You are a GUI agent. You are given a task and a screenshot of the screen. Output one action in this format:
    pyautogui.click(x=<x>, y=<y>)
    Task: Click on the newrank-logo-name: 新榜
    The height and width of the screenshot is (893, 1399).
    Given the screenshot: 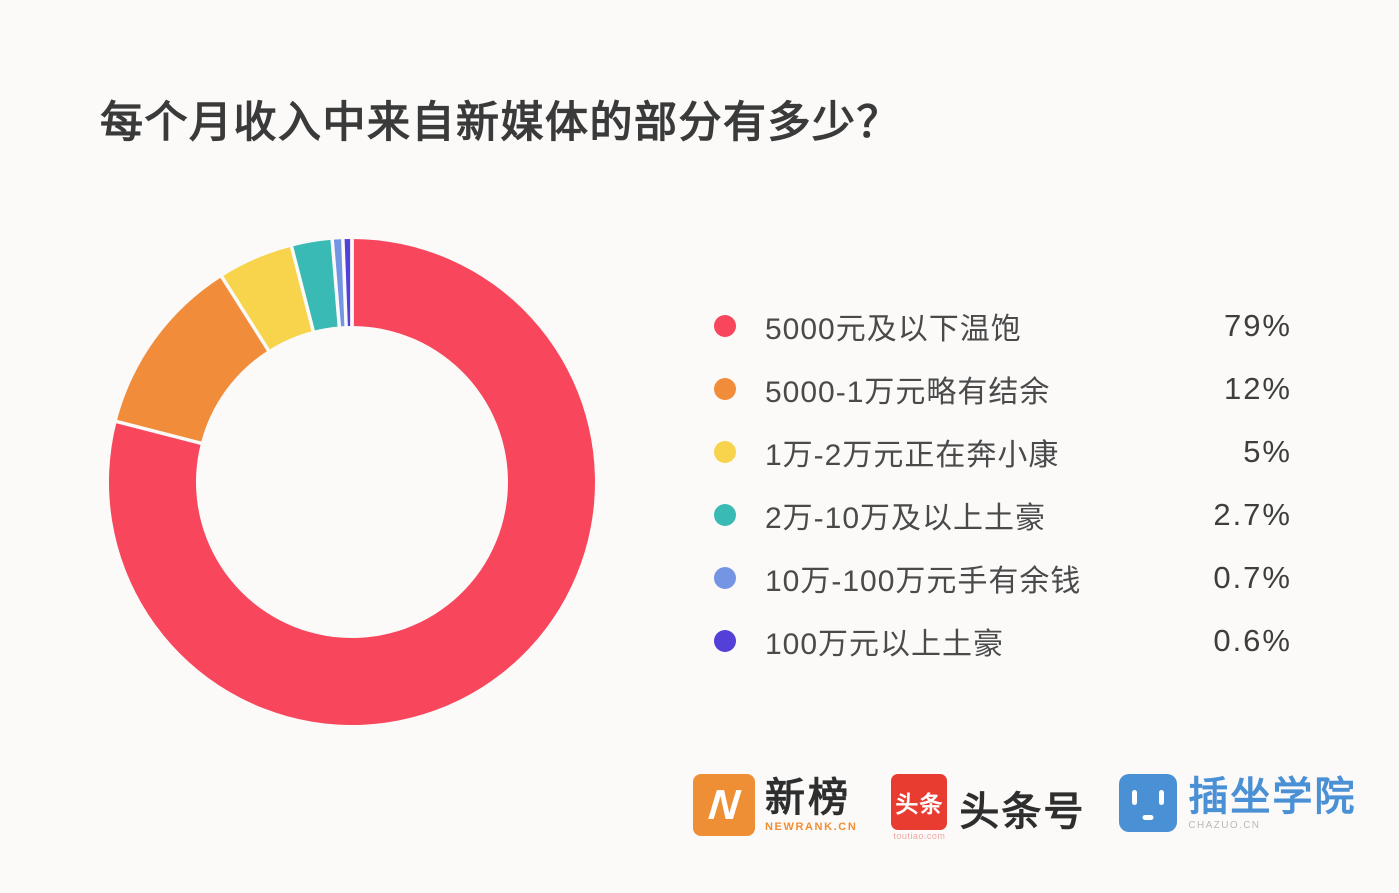 What is the action you would take?
    pyautogui.click(x=808, y=798)
    